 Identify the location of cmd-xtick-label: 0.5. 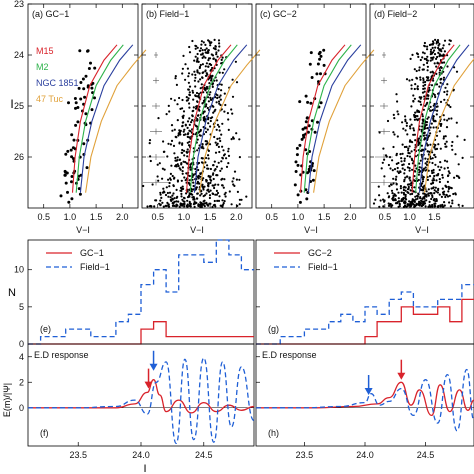
(385, 217).